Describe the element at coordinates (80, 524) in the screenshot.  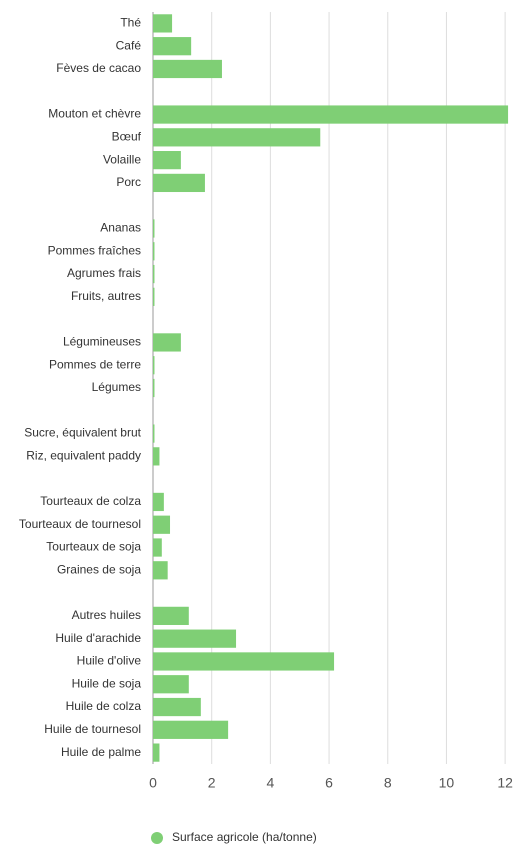
I see `y-tick-label: Tourteaux de tournesol` at that location.